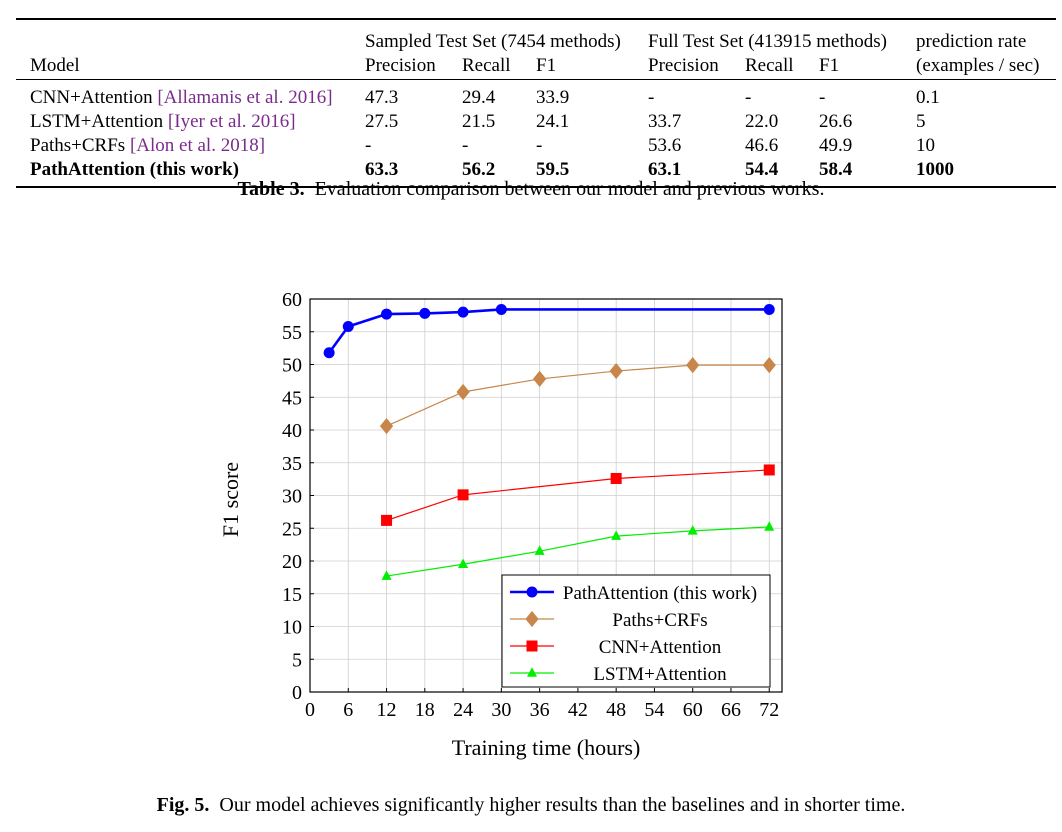 The image size is (1062, 832). Describe the element at coordinates (387, 710) in the screenshot. I see `x-tick-label: 12` at that location.